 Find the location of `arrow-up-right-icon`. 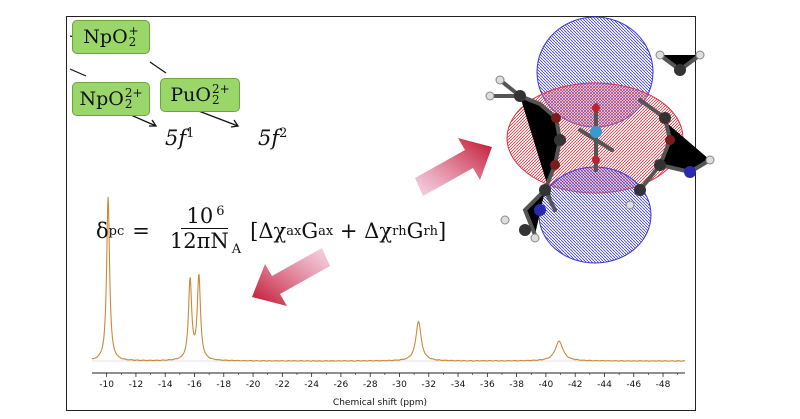

arrow-up-right-icon is located at coordinates (453, 167).